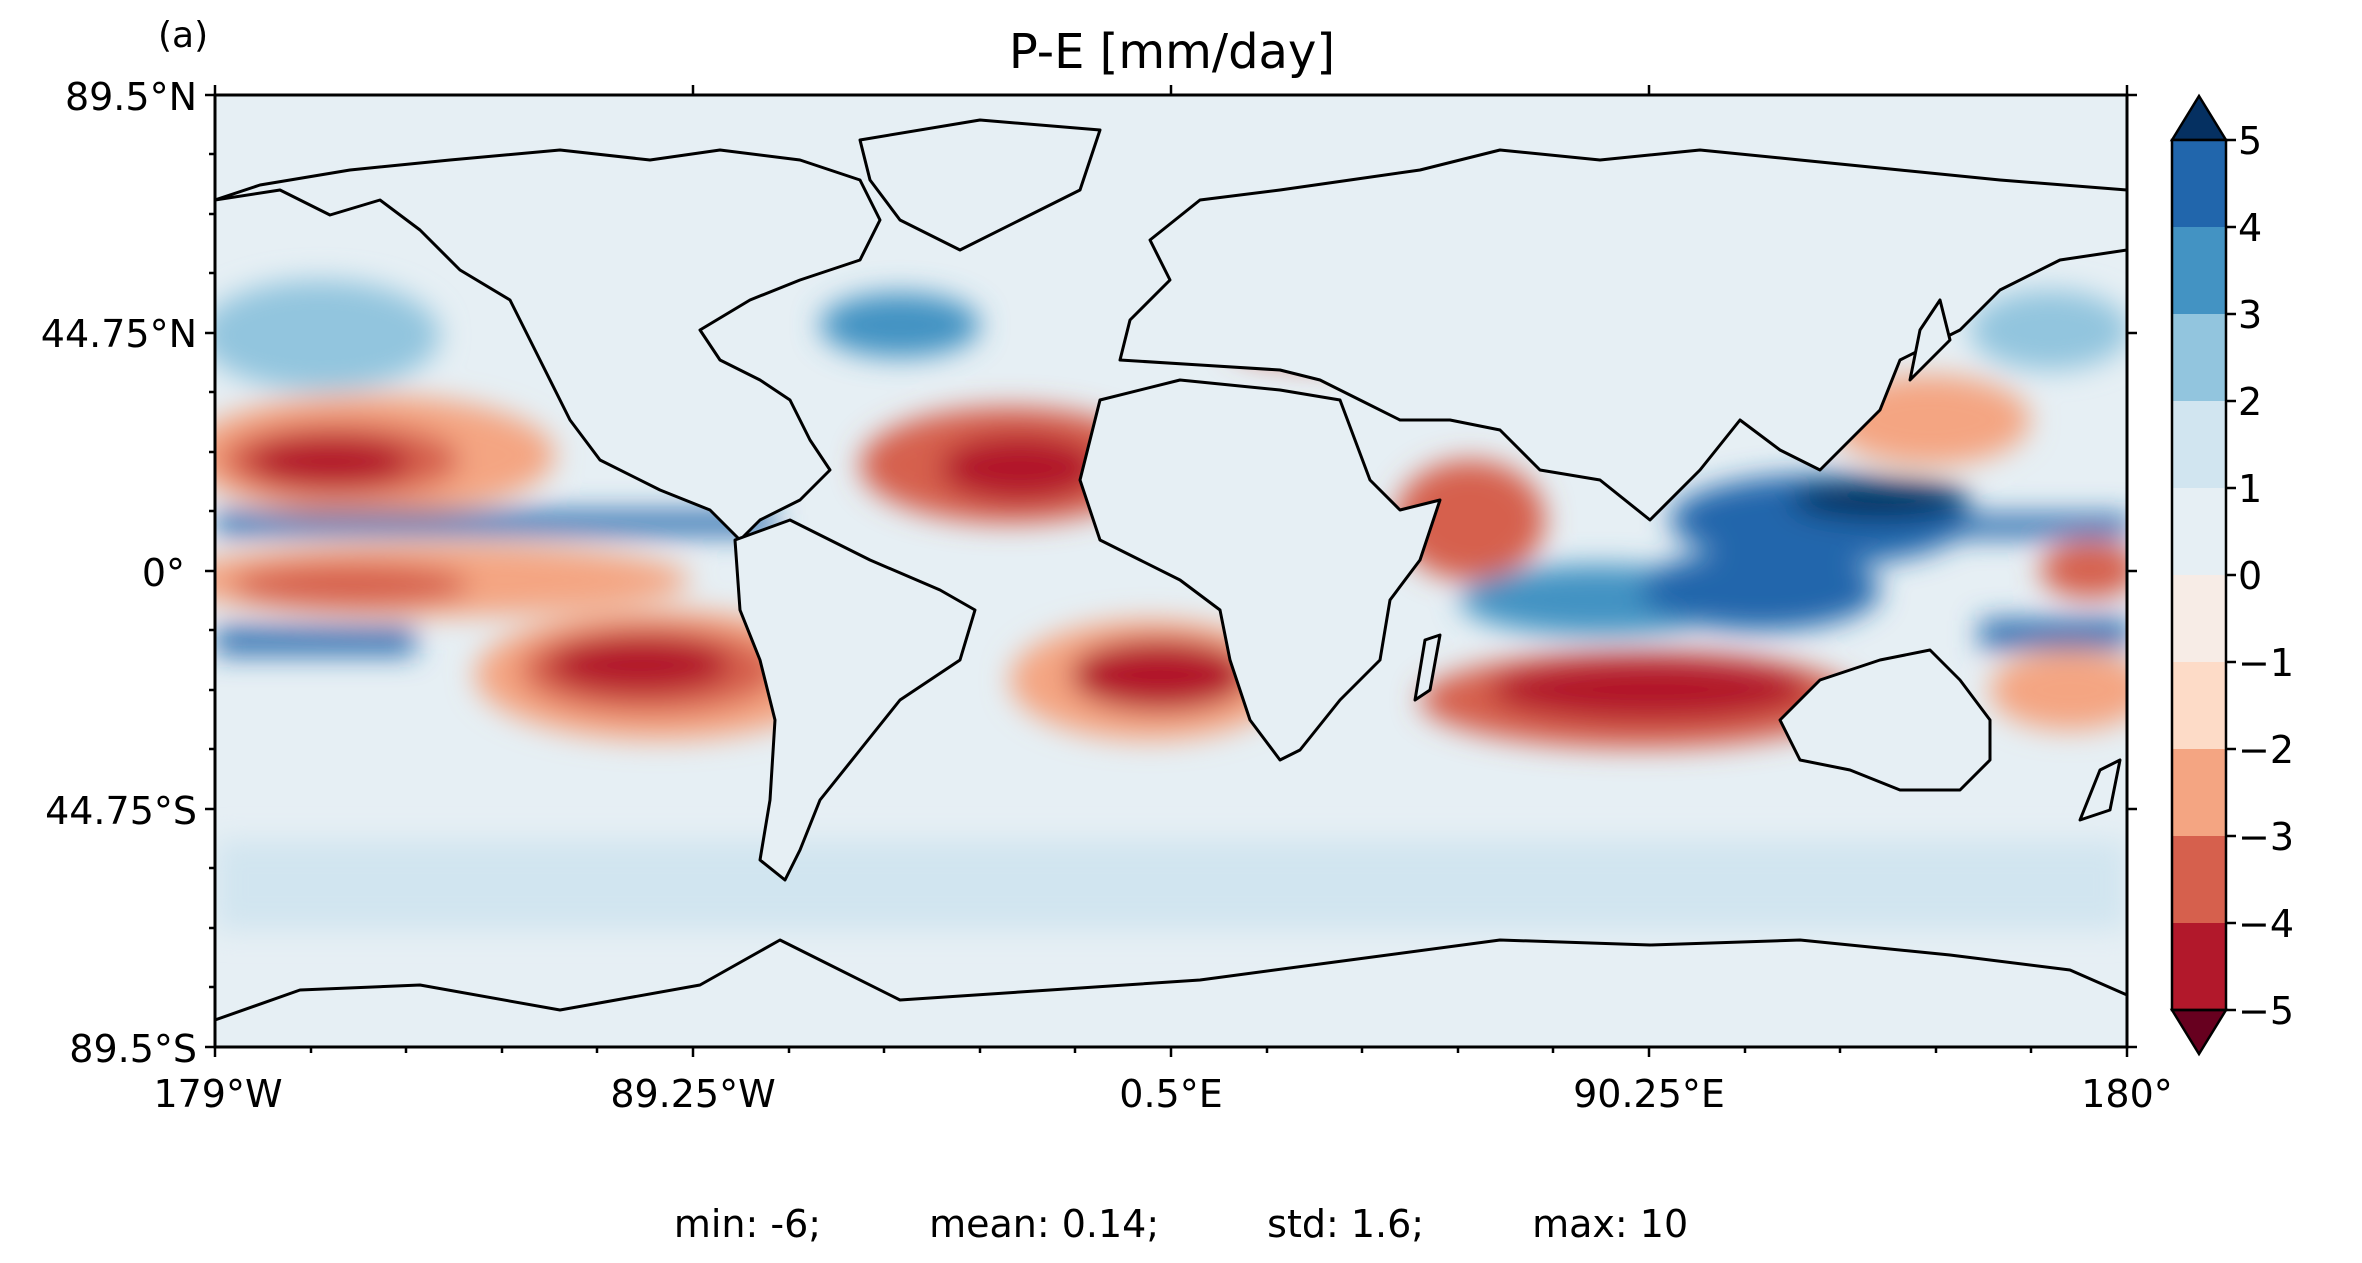 The image size is (2362, 1263). What do you see at coordinates (2266, 837) in the screenshot?
I see `colorbar-tick-label: −3` at bounding box center [2266, 837].